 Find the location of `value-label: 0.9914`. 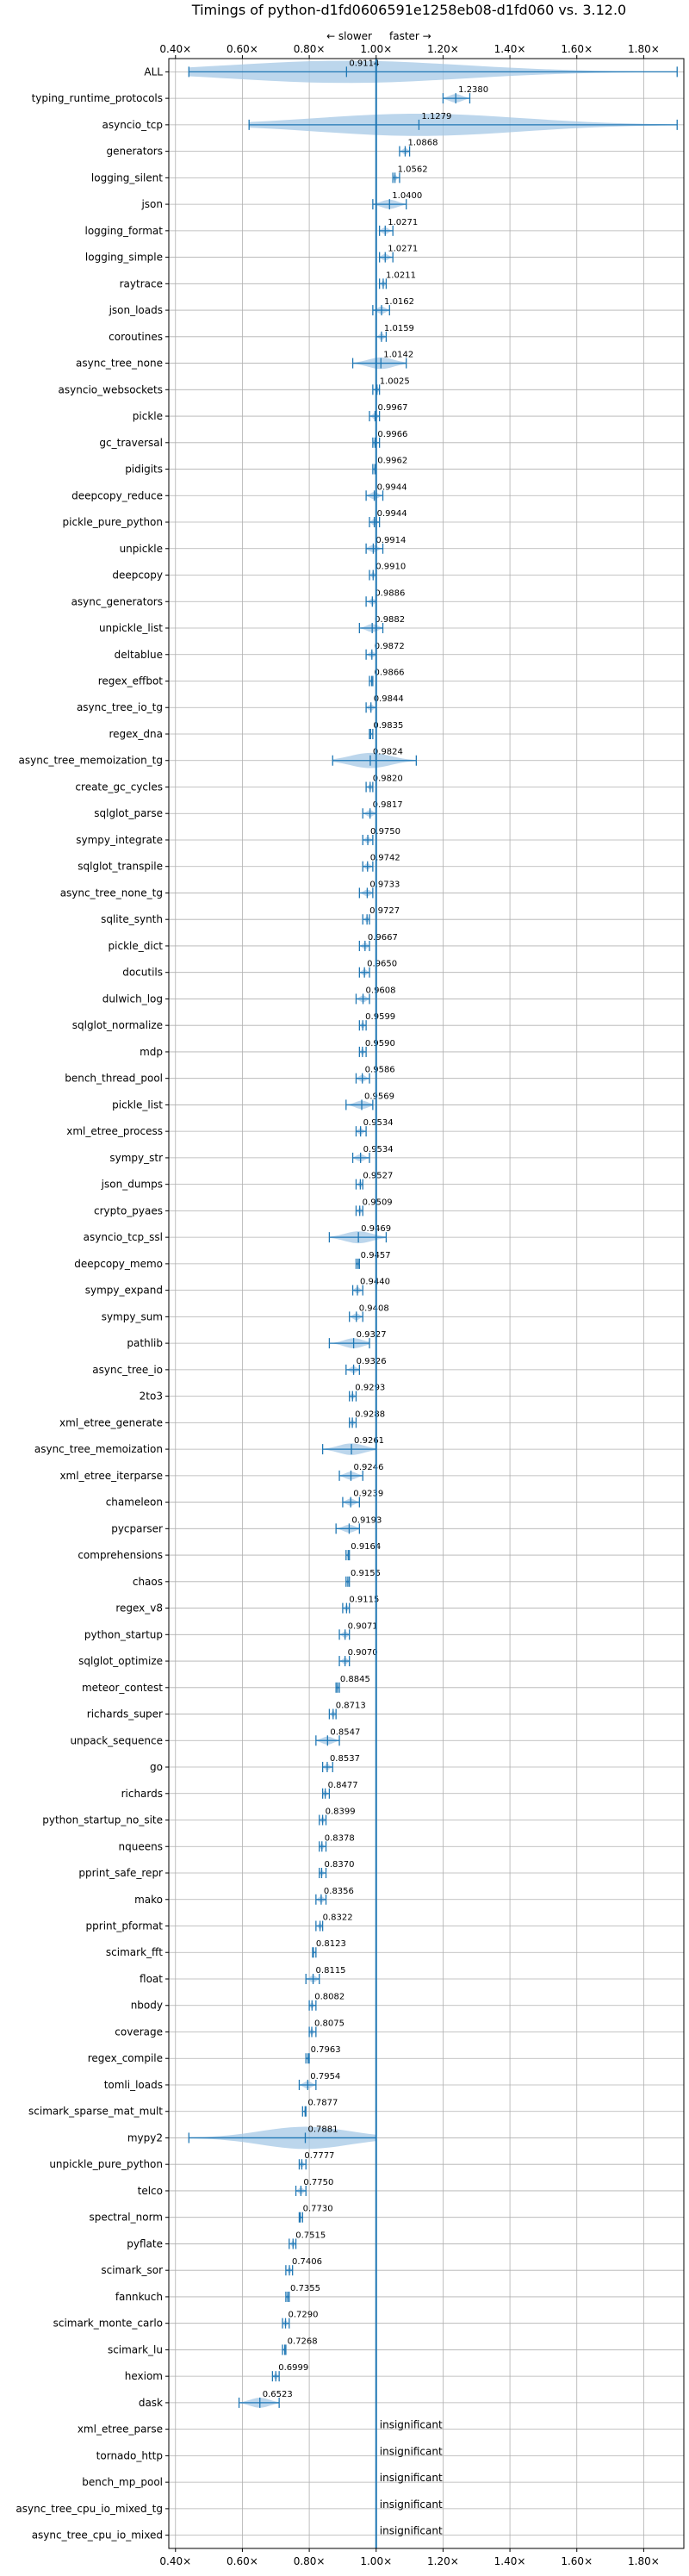

value-label: 0.9914 is located at coordinates (391, 540).